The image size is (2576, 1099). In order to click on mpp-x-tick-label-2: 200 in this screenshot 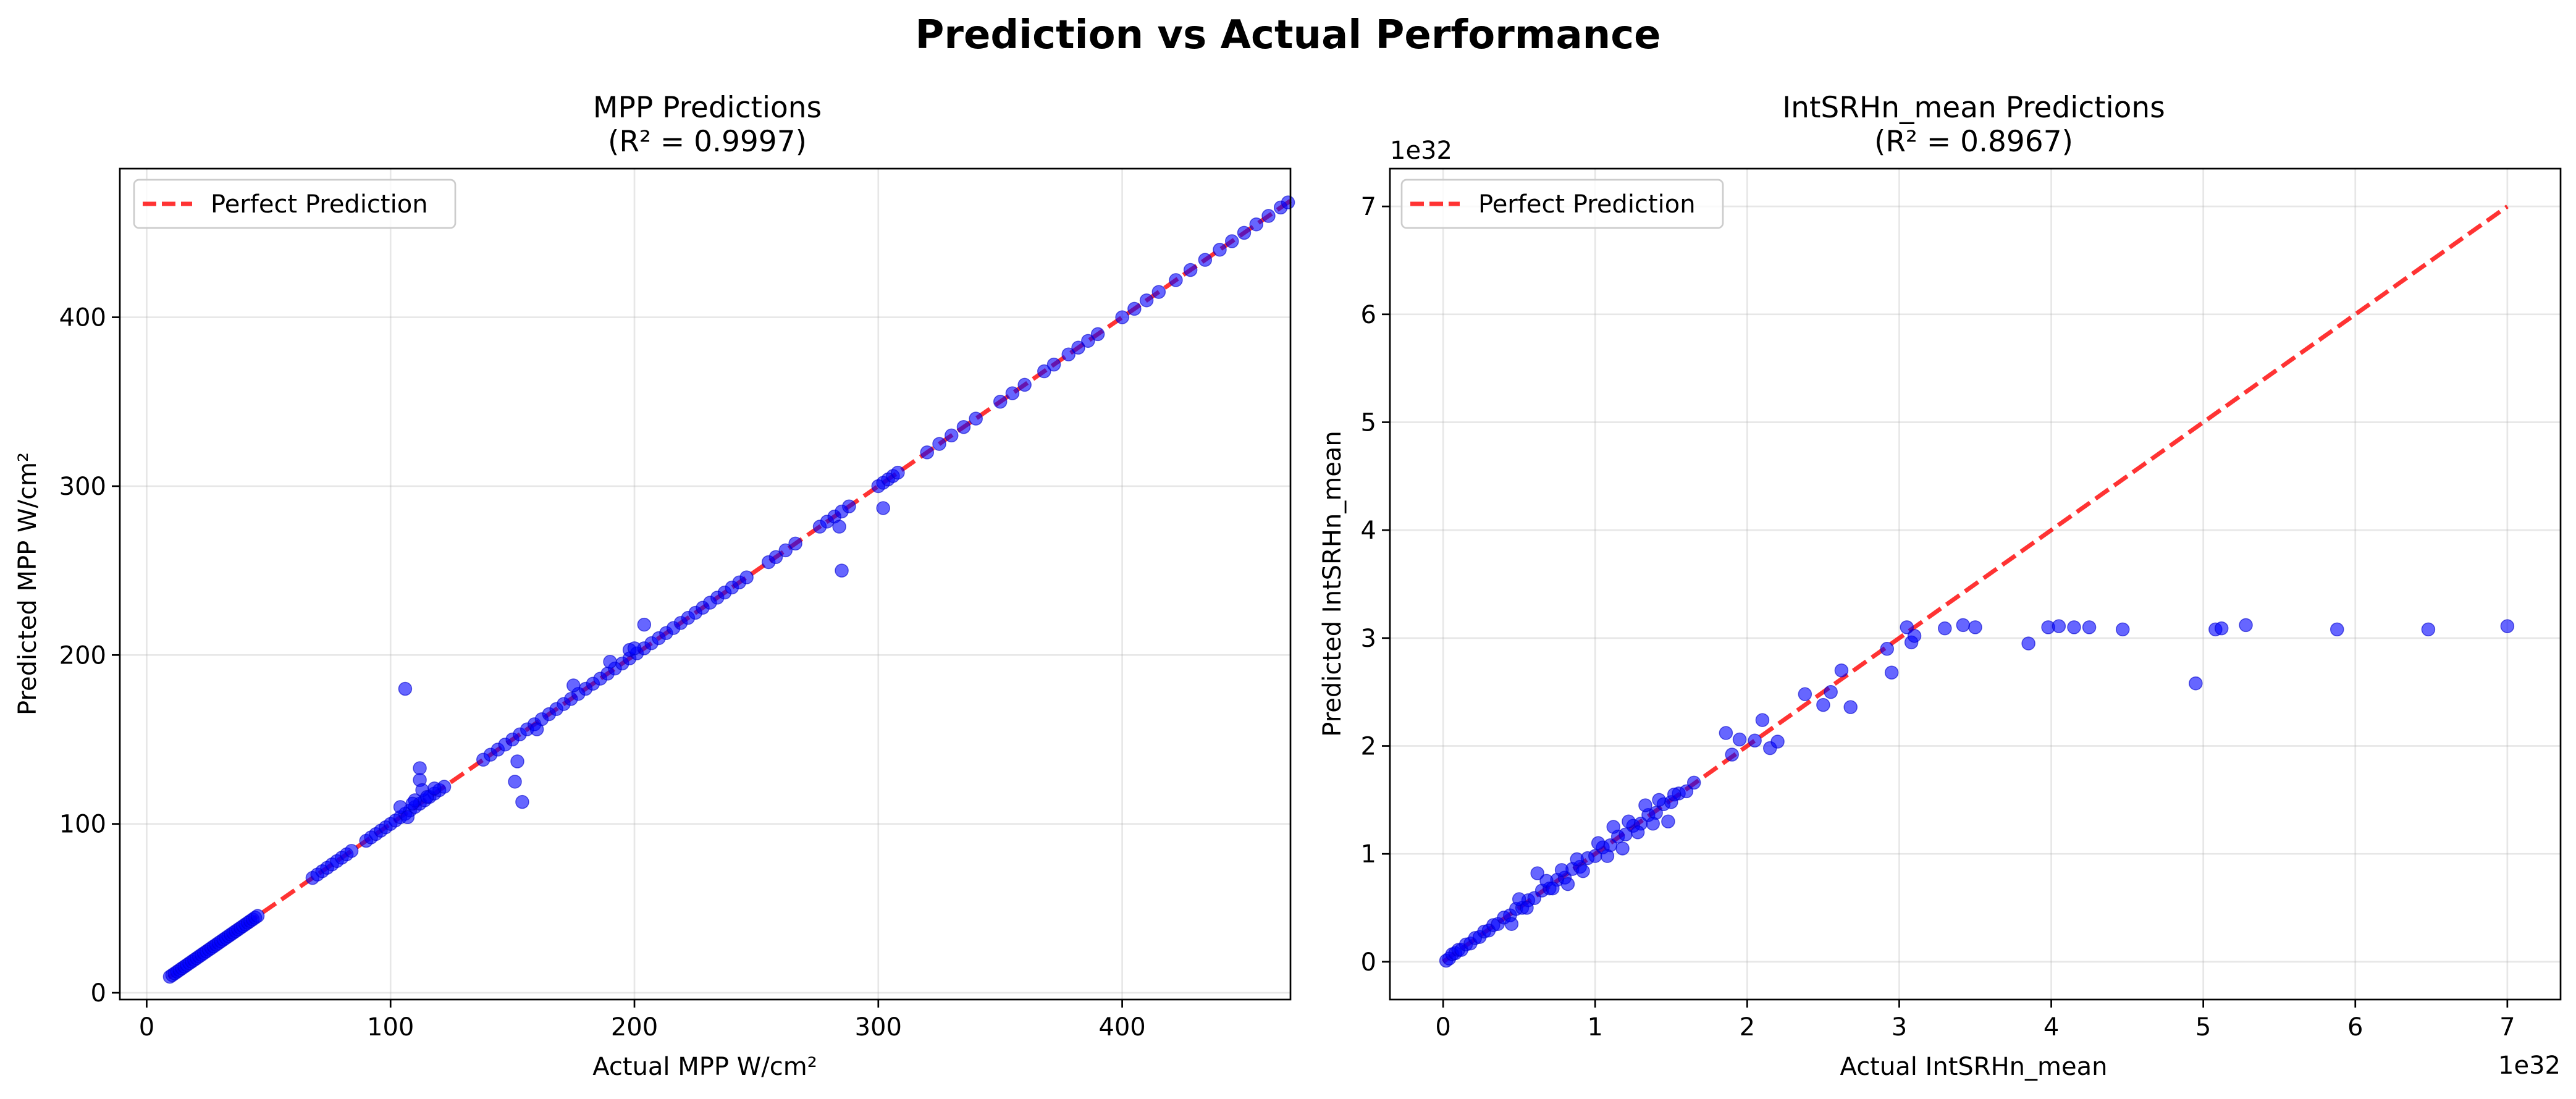, I will do `click(634, 1027)`.